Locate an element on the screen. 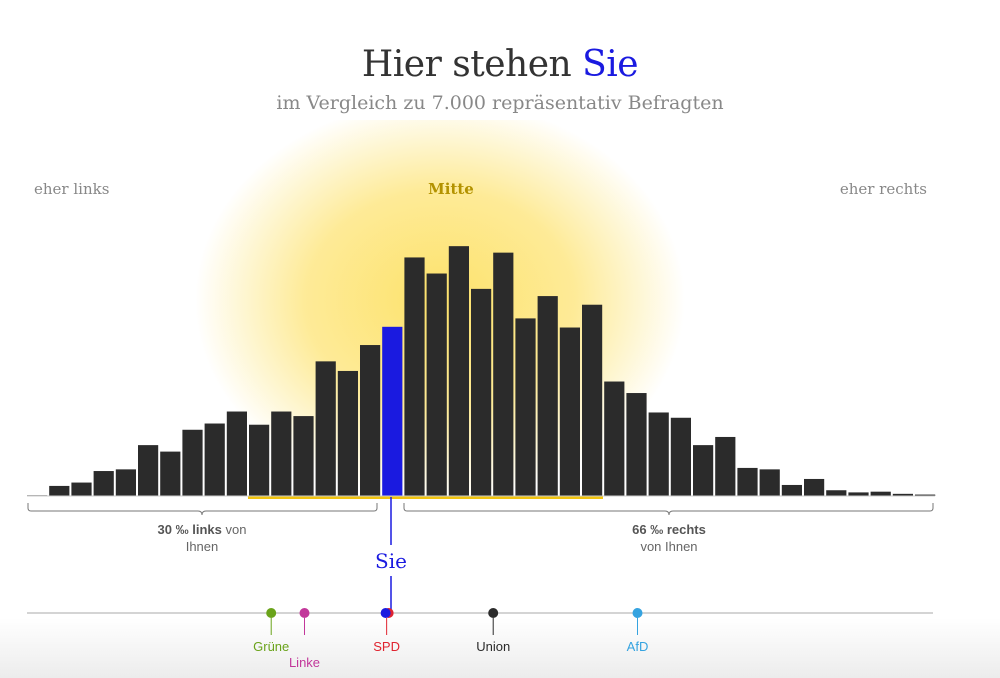 The height and width of the screenshot is (678, 1000). label-eher-rechts: eher rechts is located at coordinates (883, 189).